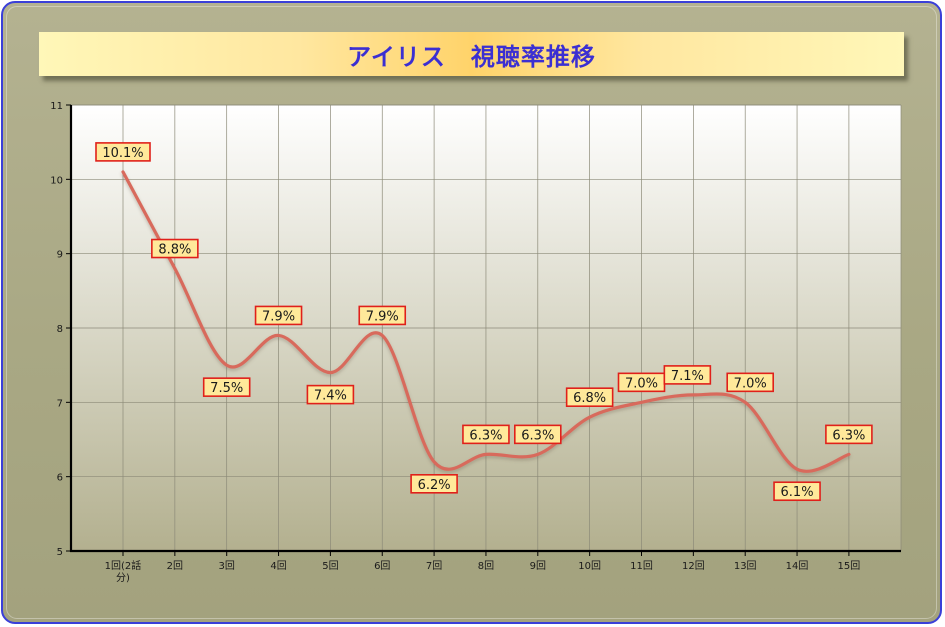  I want to click on chart-title-bar: アイリス 視聴率推移, so click(471, 54).